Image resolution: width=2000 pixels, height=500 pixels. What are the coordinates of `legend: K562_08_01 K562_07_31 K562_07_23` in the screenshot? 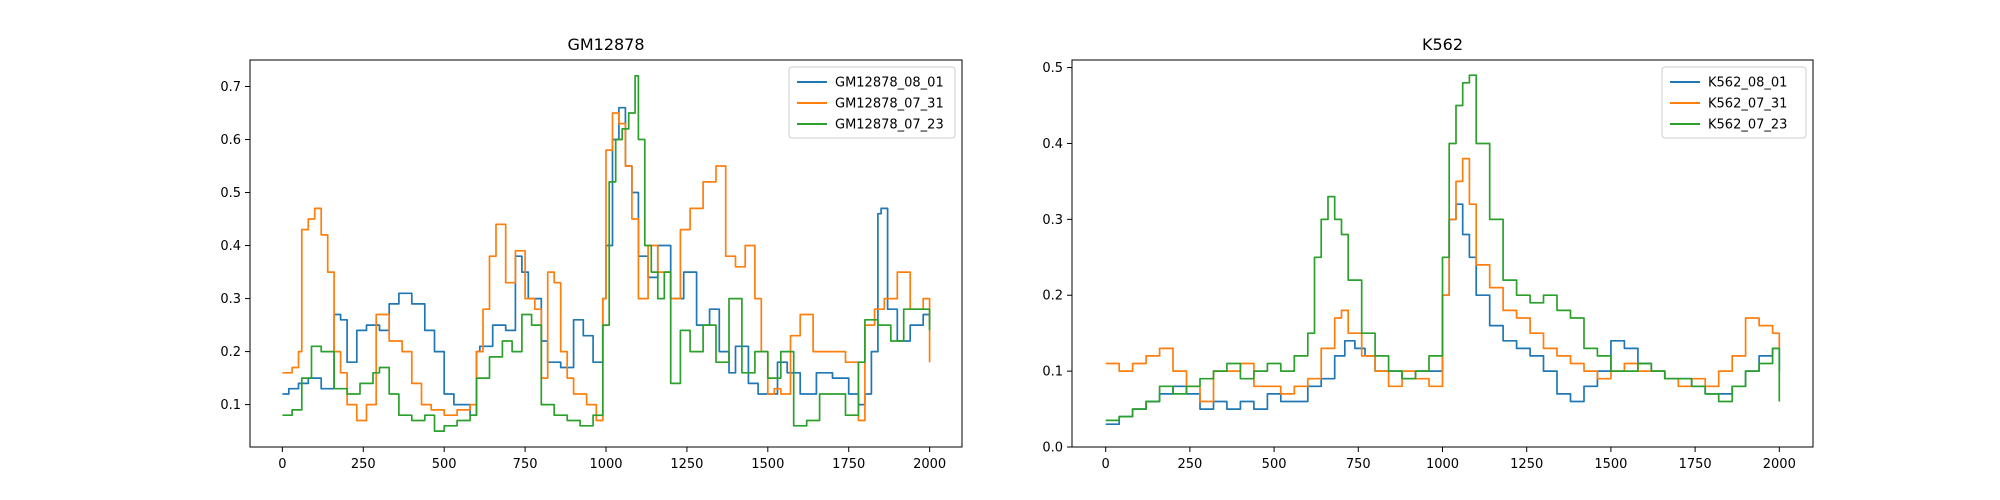 It's located at (1734, 102).